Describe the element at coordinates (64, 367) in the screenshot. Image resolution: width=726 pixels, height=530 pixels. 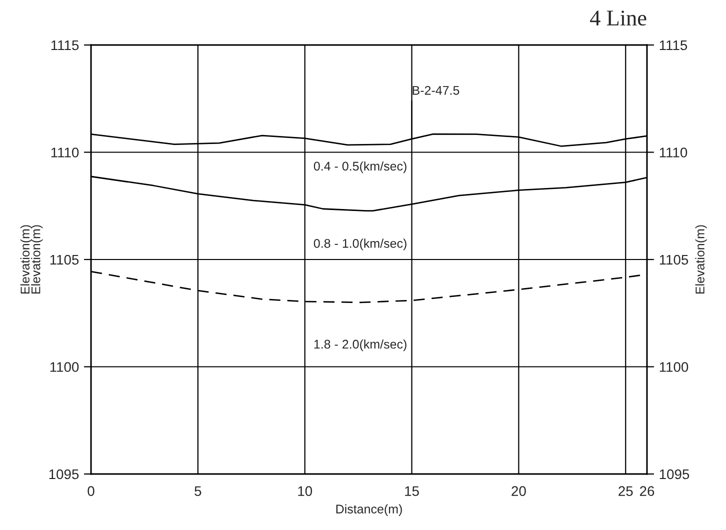
I see `y-tick-label: 1100` at that location.